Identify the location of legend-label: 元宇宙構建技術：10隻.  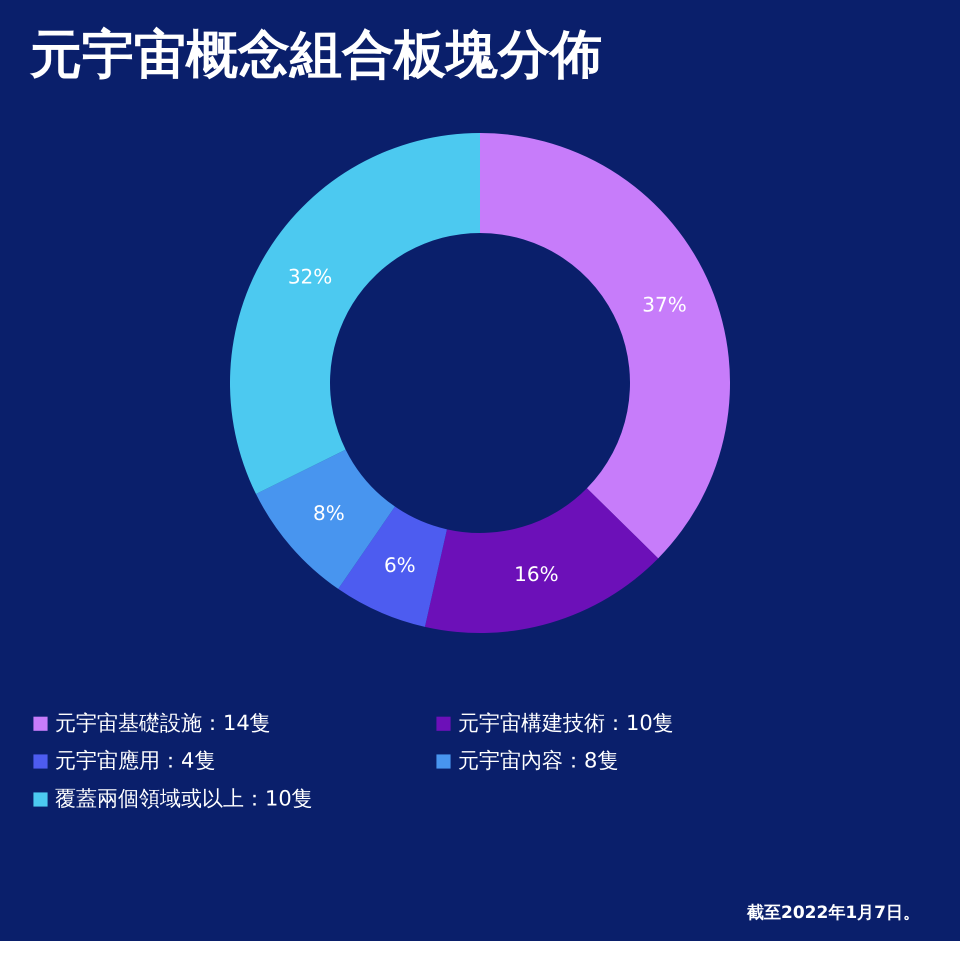
(566, 722).